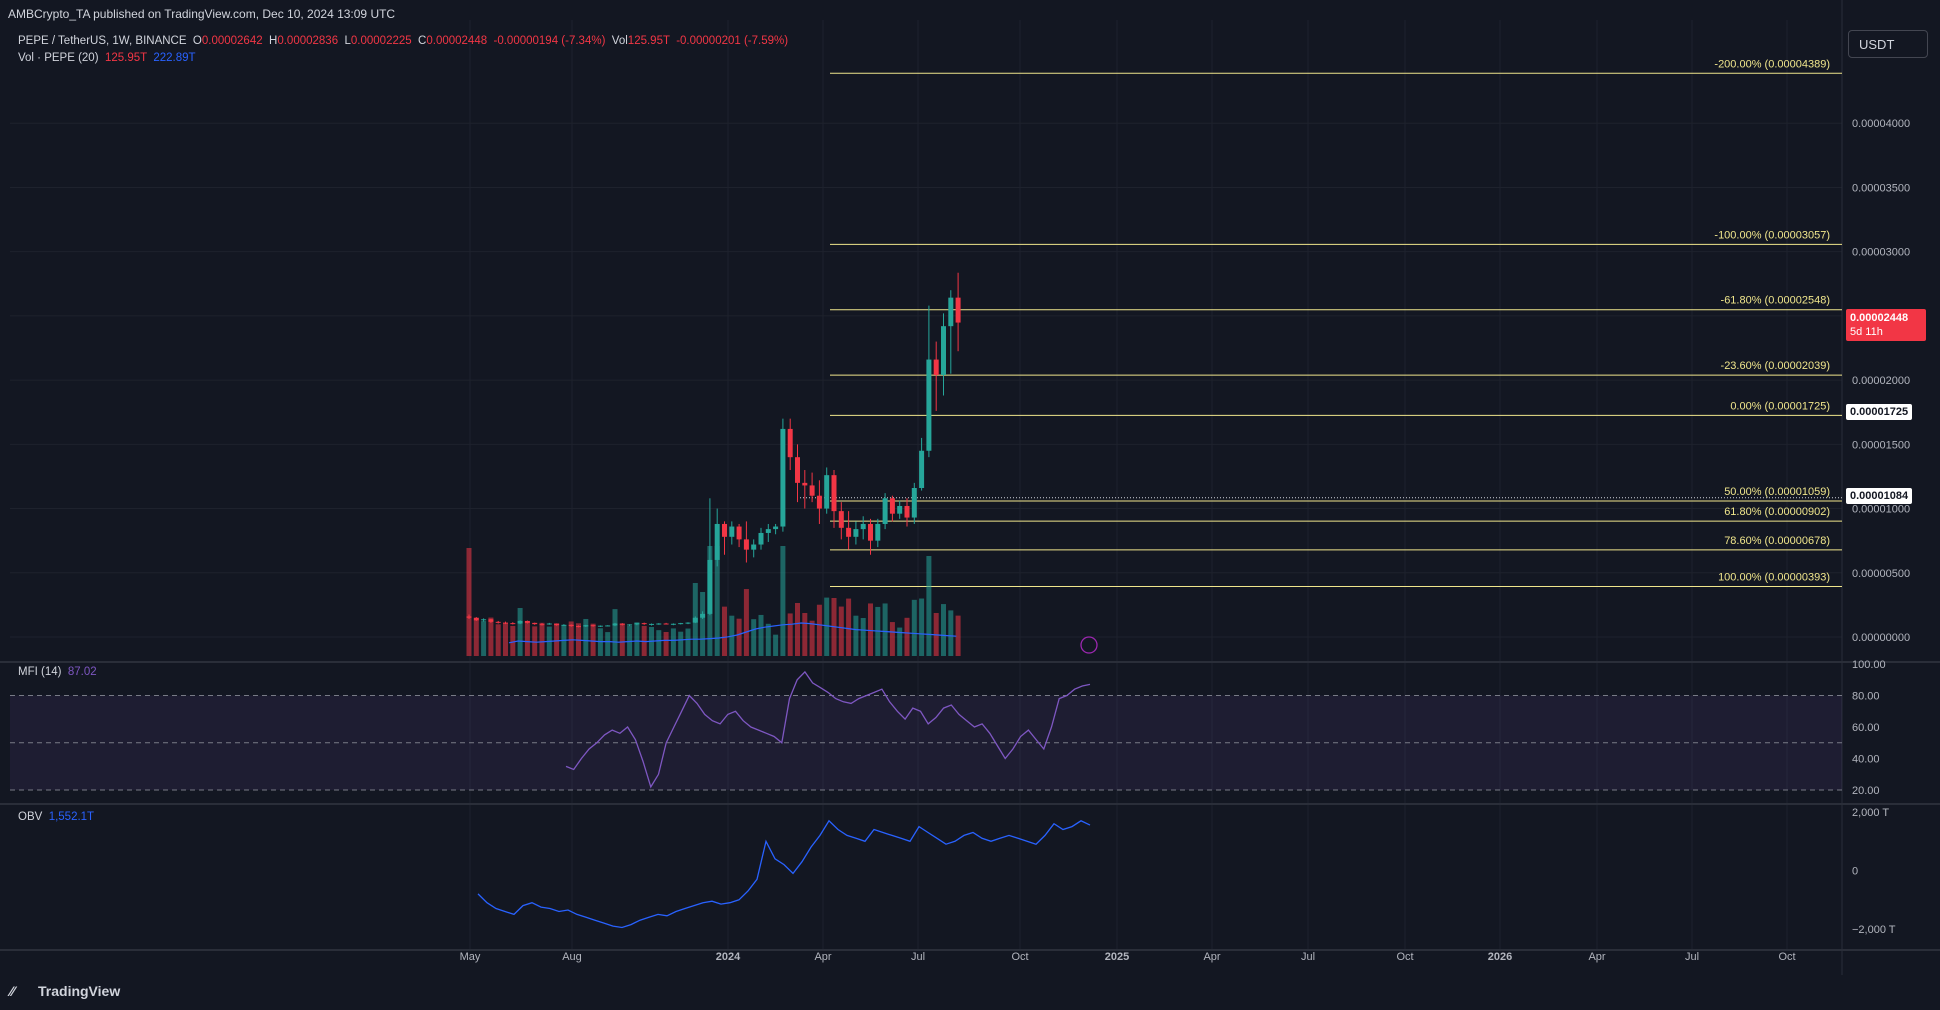 This screenshot has width=1940, height=1010. What do you see at coordinates (56, 817) in the screenshot?
I see `obv-legend: OBV 1,552.1T` at bounding box center [56, 817].